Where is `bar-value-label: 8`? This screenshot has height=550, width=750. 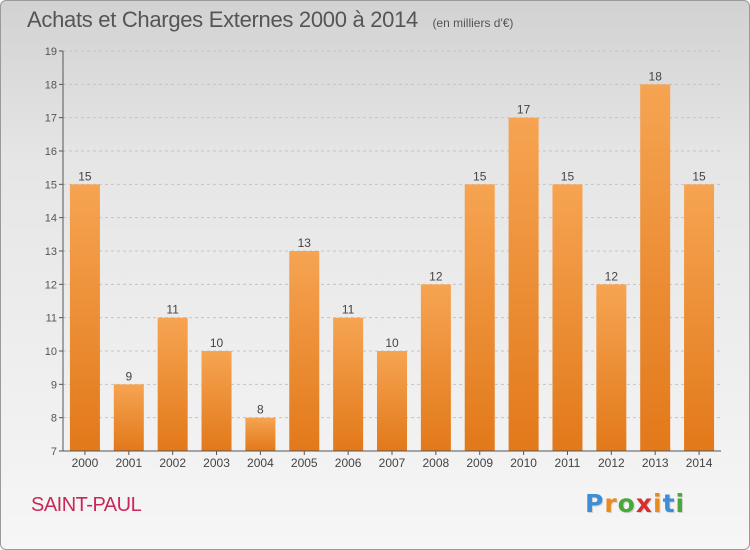 bar-value-label: 8 is located at coordinates (260, 410).